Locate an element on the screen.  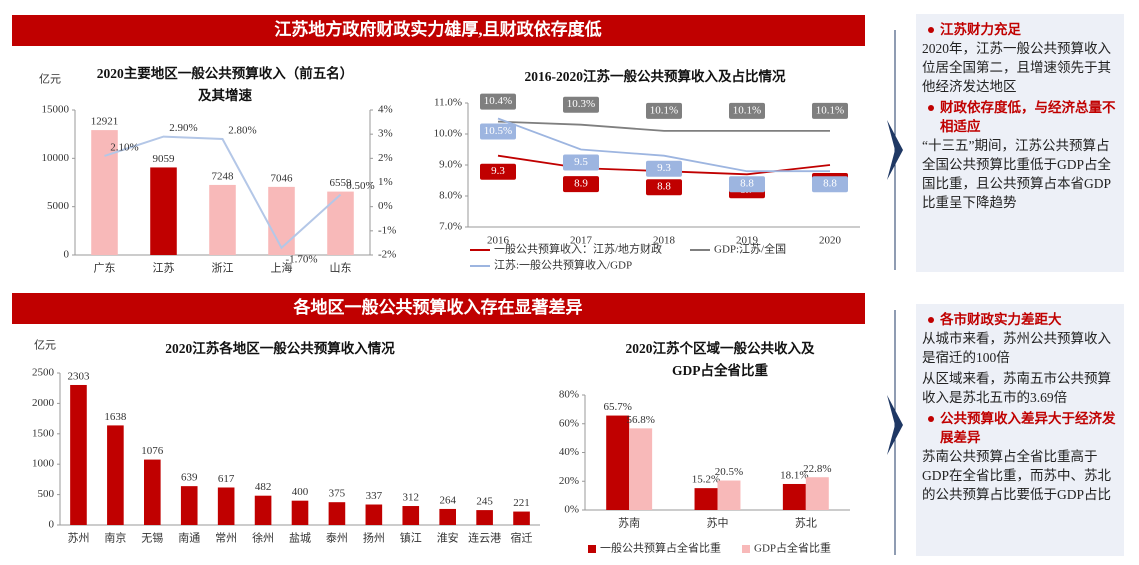
data-label: 7046 is located at coordinates (282, 178).